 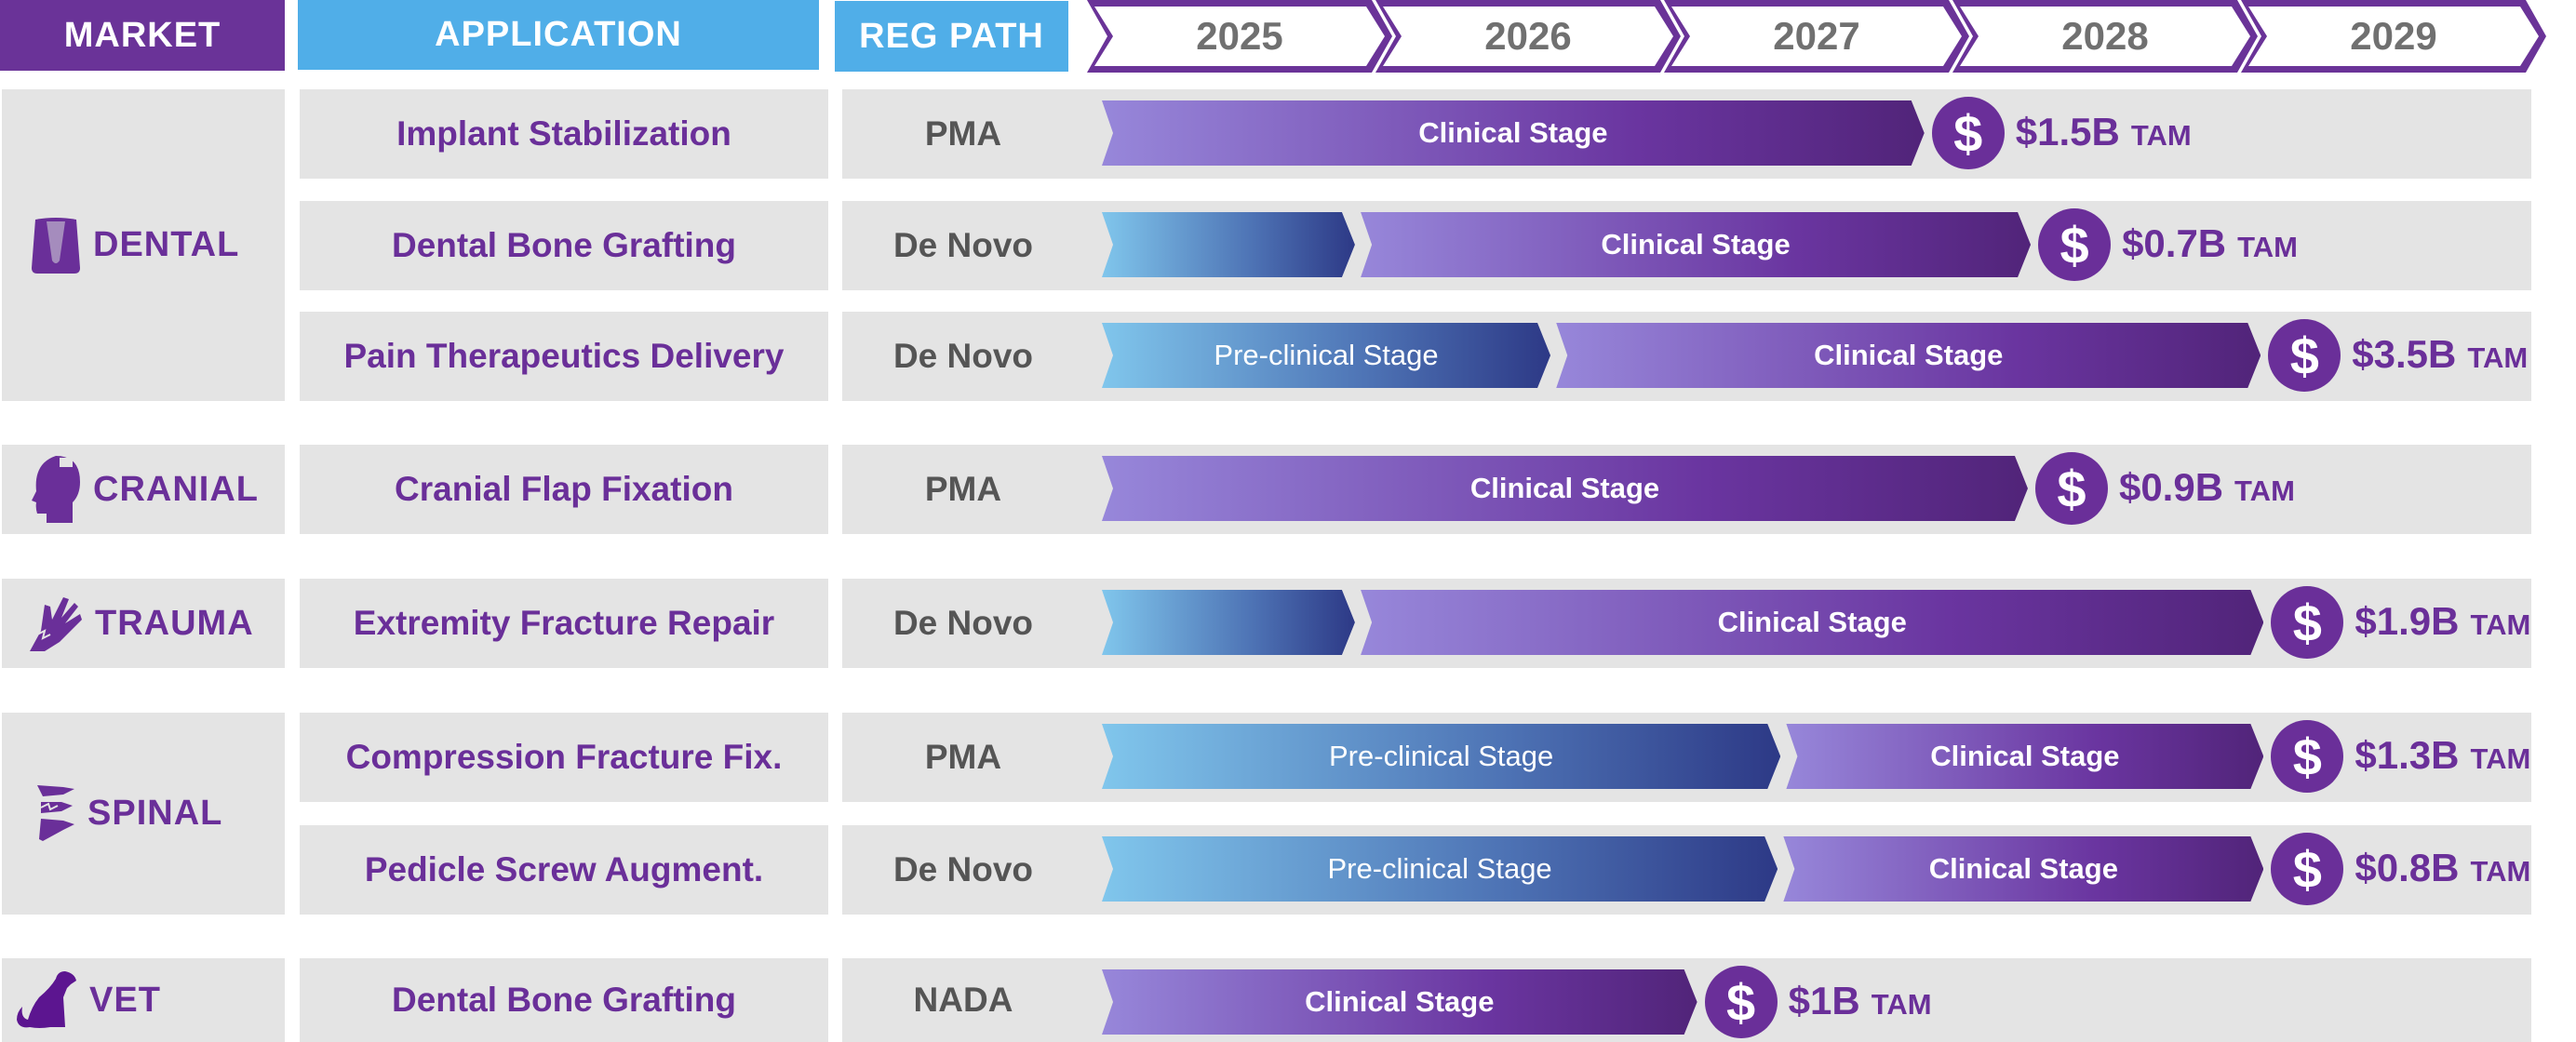 I want to click on market-label: SPINAL, so click(x=155, y=814).